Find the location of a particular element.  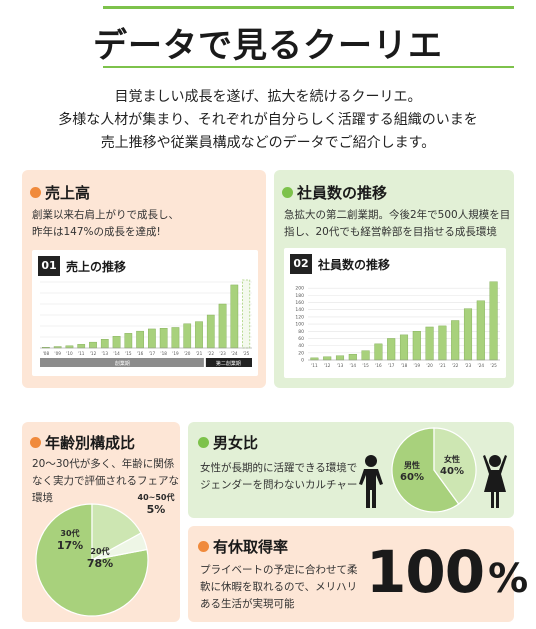

employees-title-text: 社員数の推移 is located at coordinates (342, 193).